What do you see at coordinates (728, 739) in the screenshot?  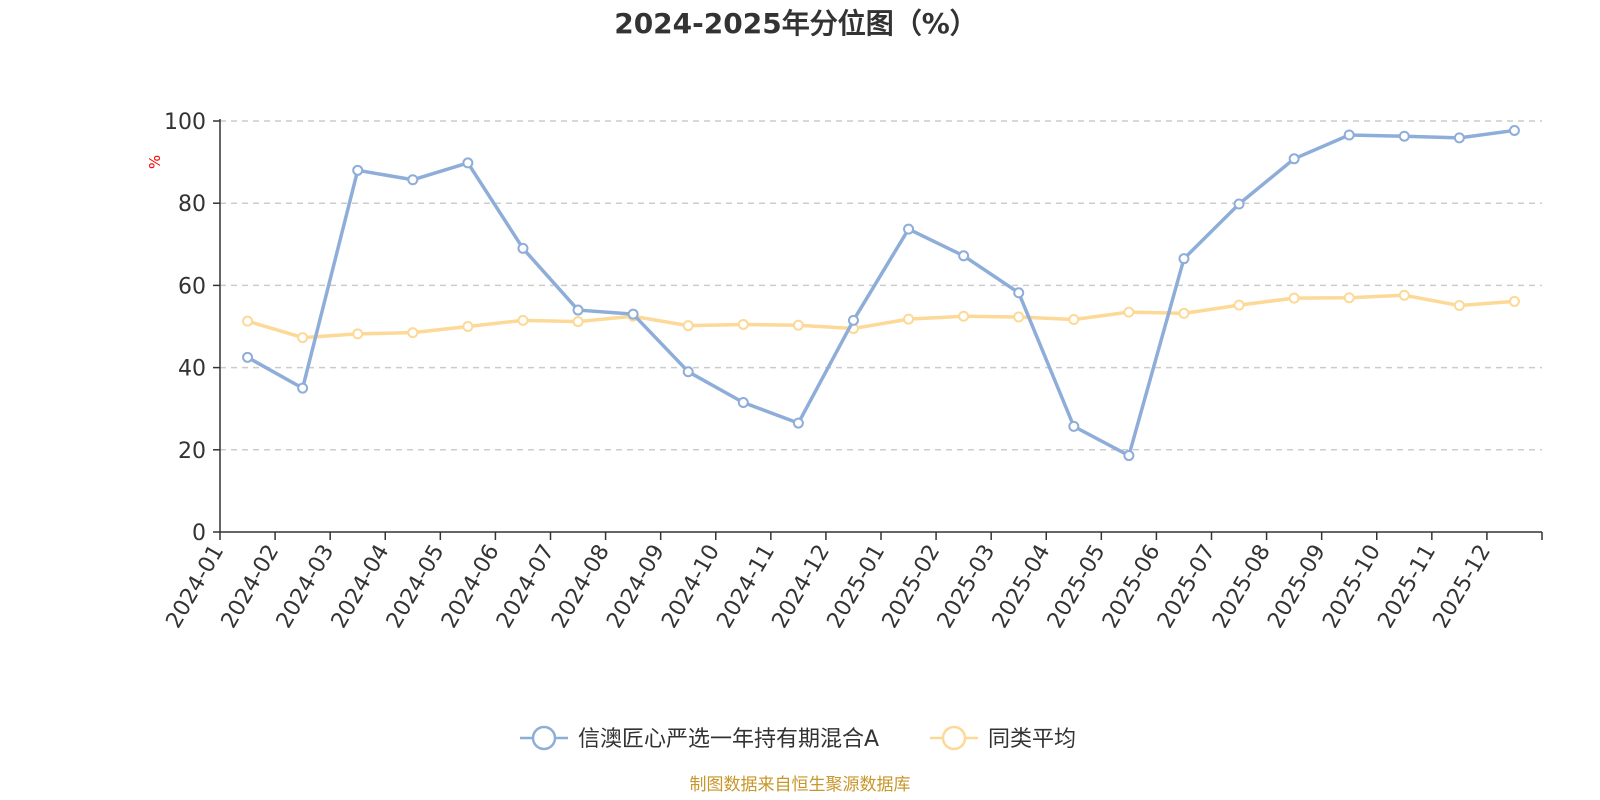 I see `legend-label: 信澳匠心严选一年持有期混合A` at bounding box center [728, 739].